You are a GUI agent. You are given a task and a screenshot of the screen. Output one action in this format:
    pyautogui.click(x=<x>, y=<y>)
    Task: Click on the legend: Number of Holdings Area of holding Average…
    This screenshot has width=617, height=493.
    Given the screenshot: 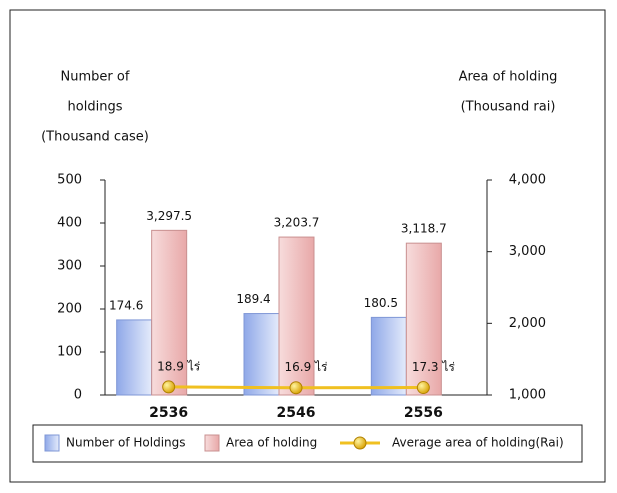 What is the action you would take?
    pyautogui.click(x=307, y=443)
    